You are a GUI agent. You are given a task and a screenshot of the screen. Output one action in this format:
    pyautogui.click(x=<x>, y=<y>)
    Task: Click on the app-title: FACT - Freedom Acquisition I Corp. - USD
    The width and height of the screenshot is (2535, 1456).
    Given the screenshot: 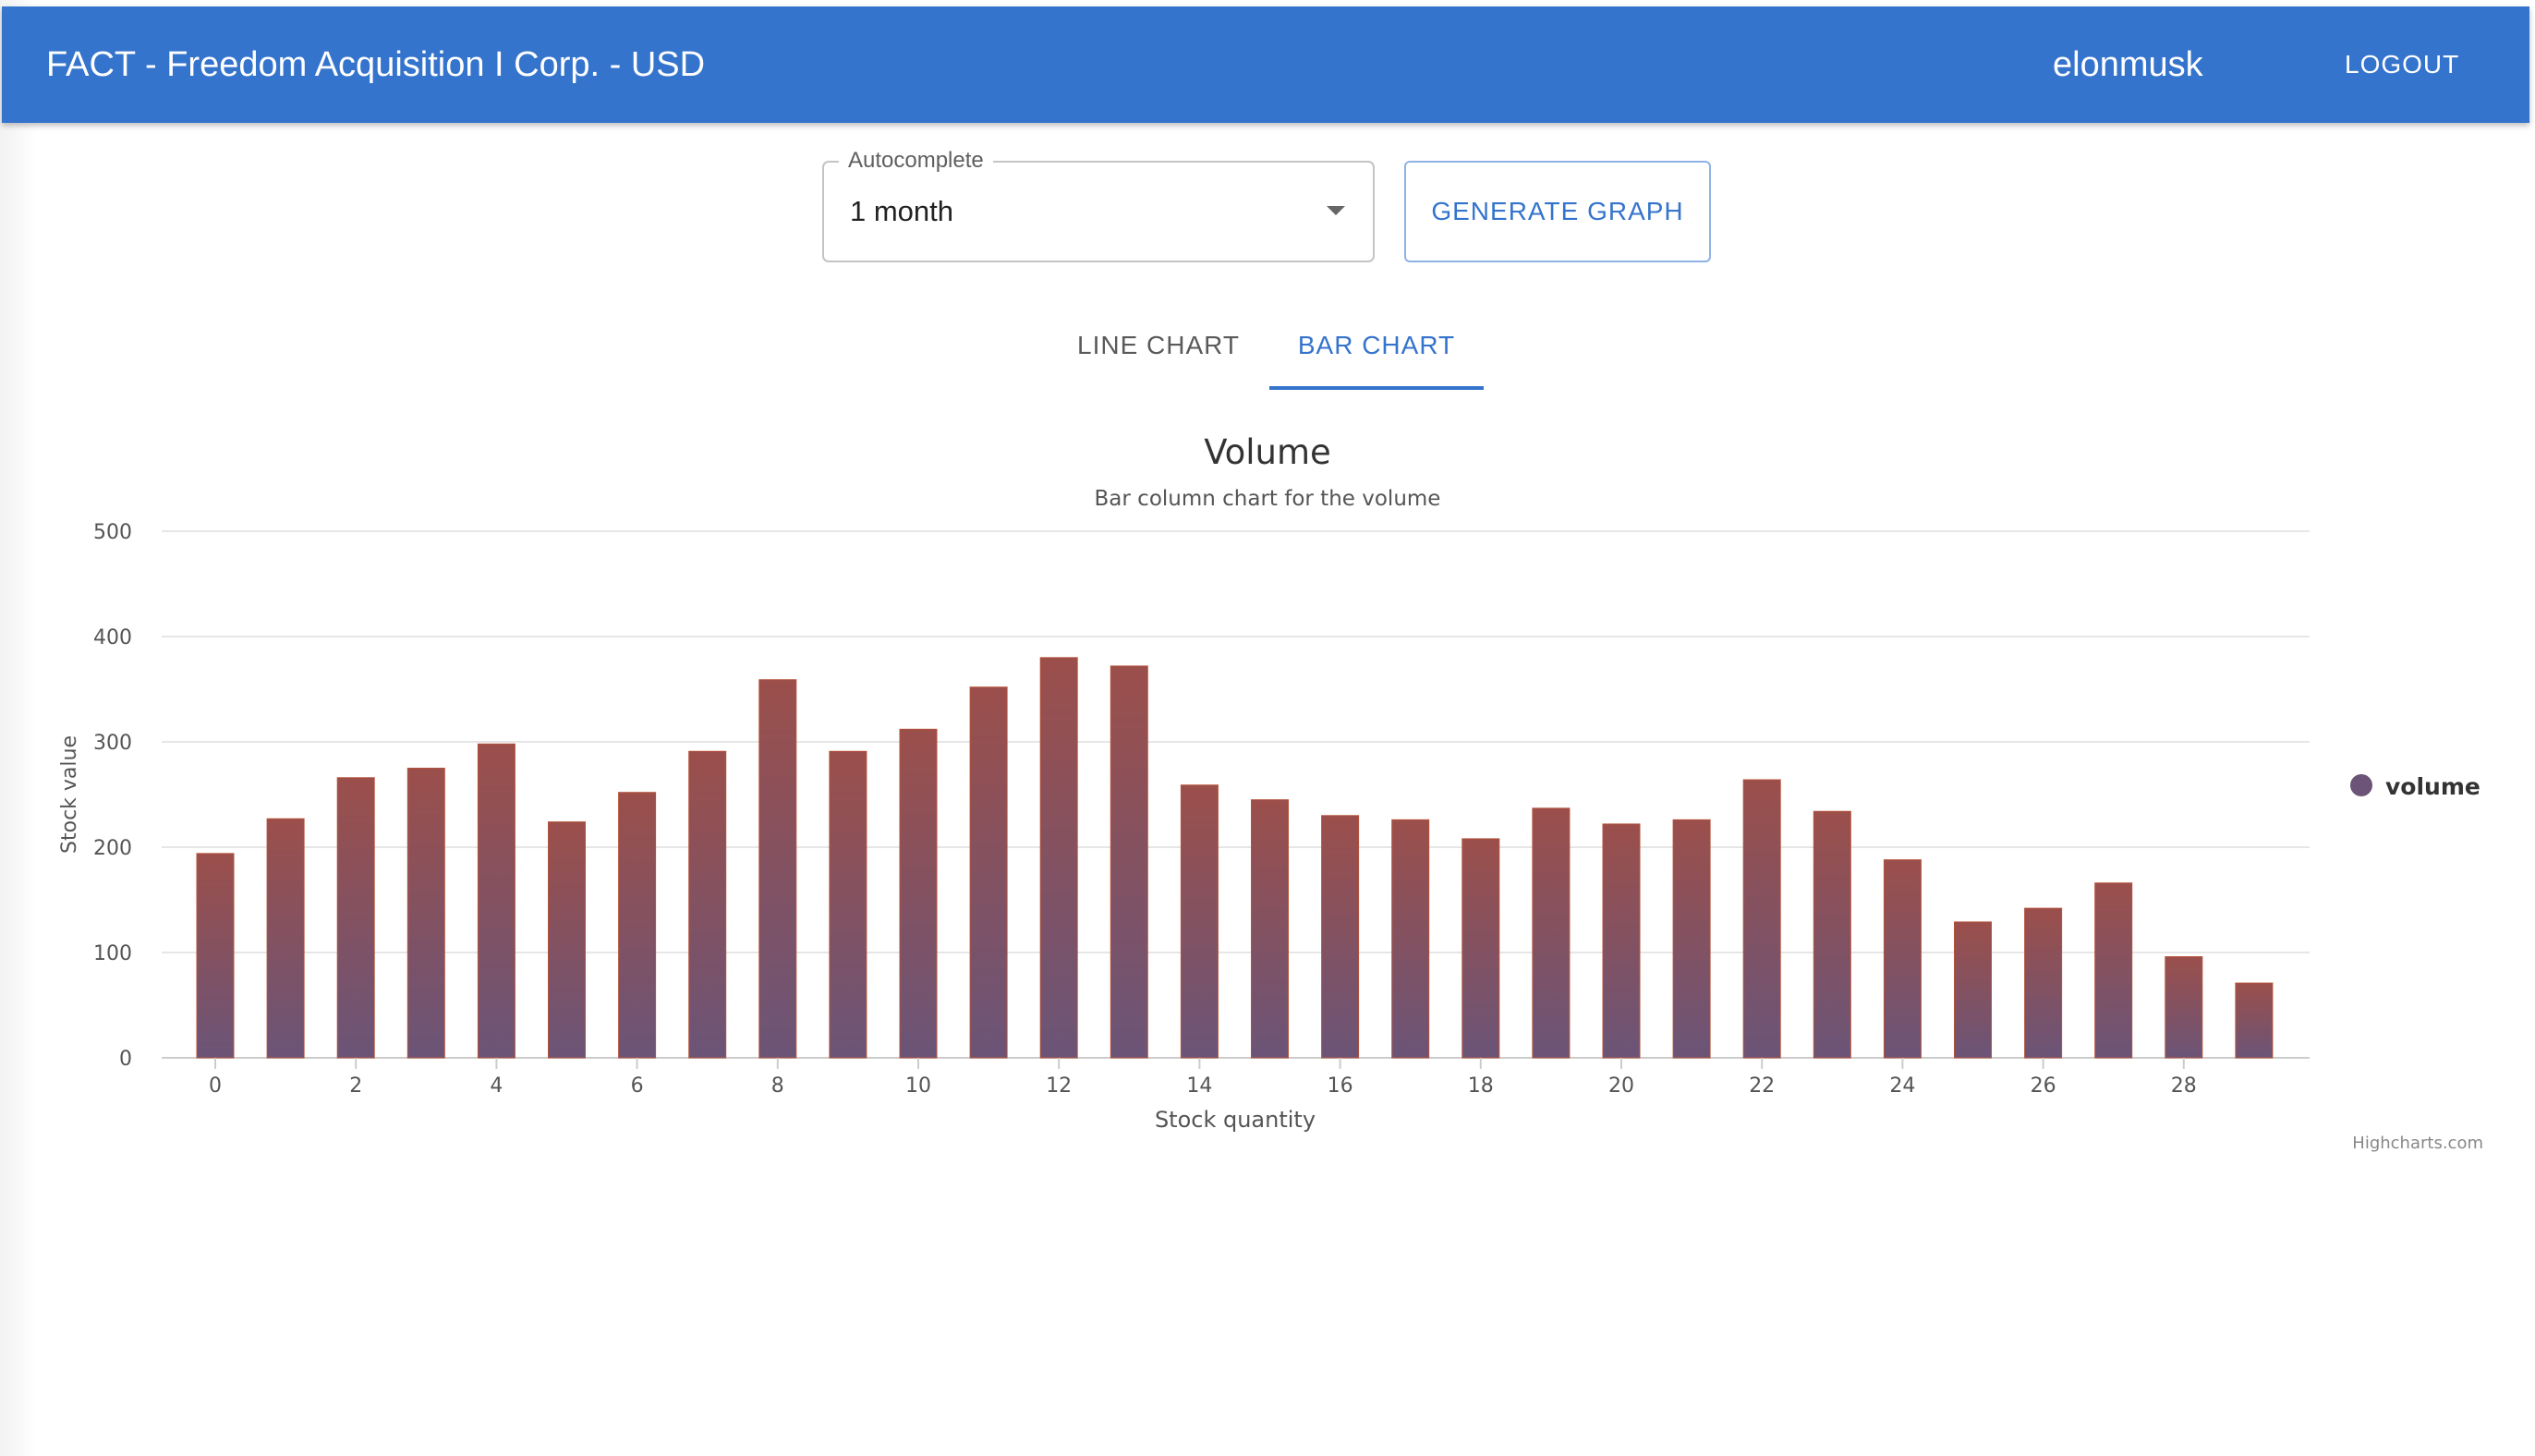 What is the action you would take?
    pyautogui.click(x=376, y=64)
    